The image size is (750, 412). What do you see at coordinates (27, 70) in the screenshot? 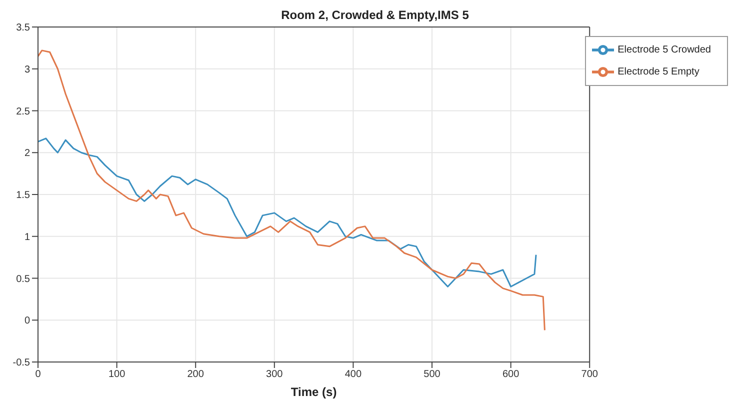
I see `y-tick-label: 3` at bounding box center [27, 70].